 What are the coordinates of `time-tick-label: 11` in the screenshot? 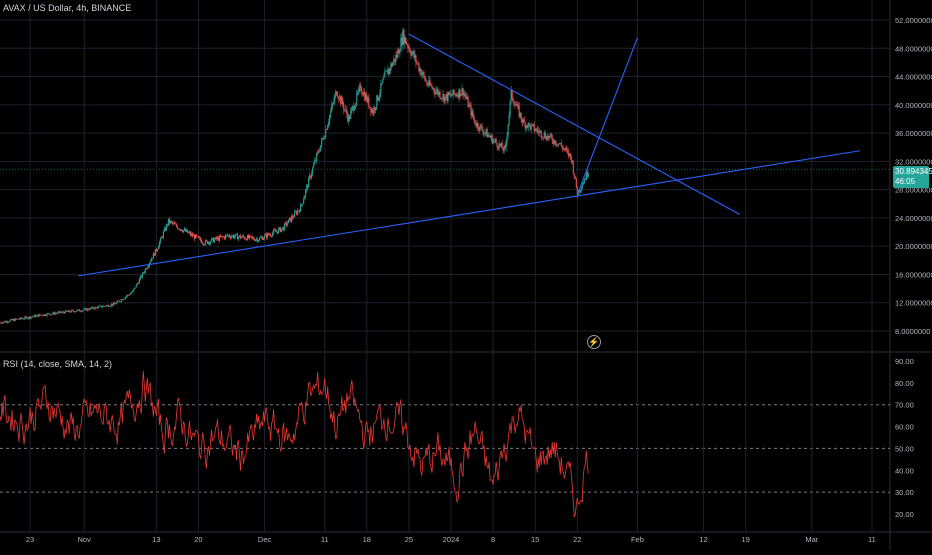 It's located at (325, 539).